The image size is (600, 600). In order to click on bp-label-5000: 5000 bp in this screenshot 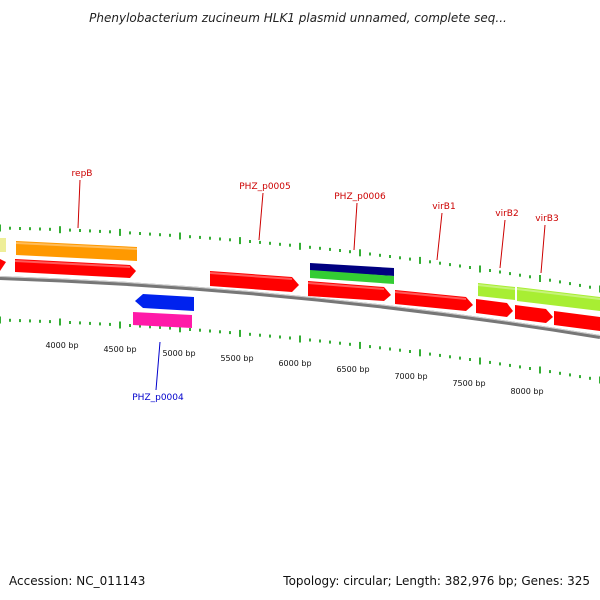, I will do `click(178, 353)`.